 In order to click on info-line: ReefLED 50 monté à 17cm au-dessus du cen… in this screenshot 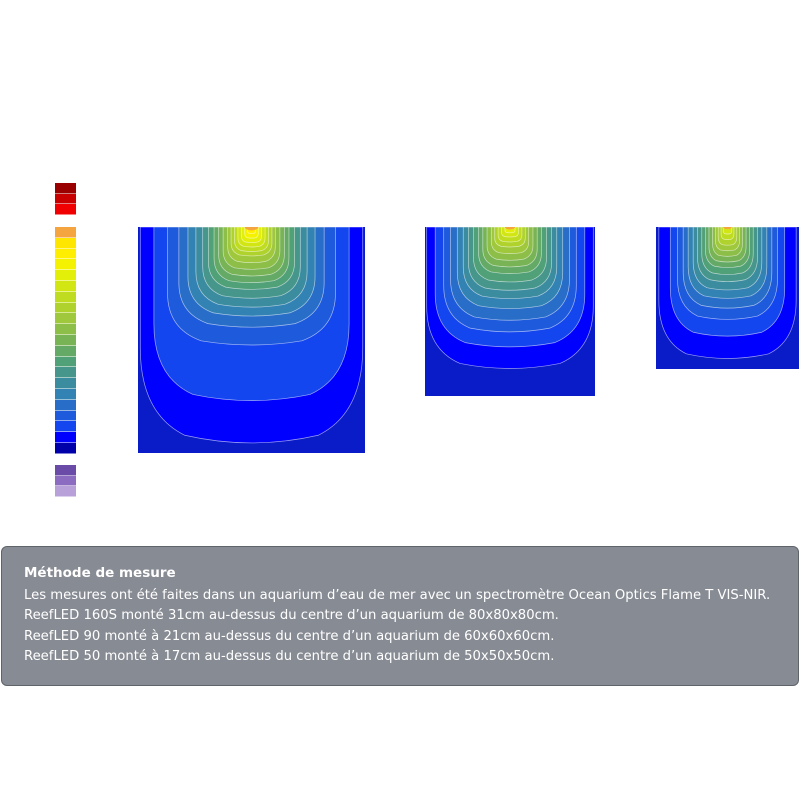, I will do `click(289, 656)`.